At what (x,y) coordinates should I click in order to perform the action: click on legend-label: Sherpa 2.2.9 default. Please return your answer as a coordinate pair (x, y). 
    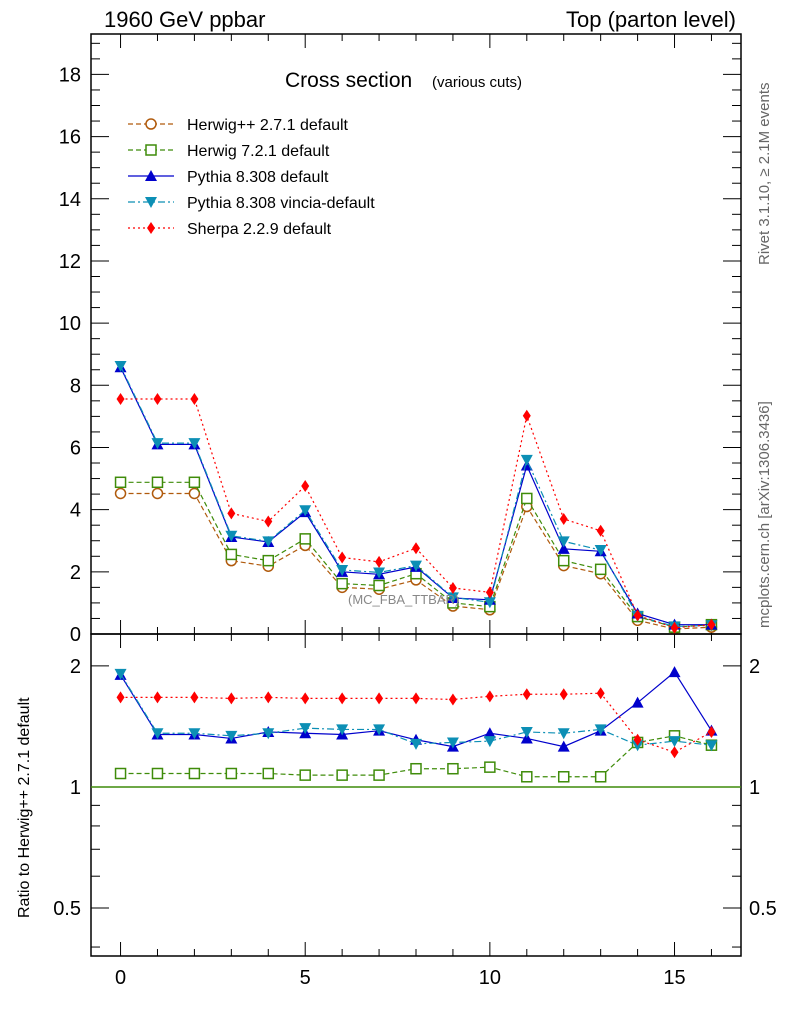
    Looking at the image, I should click on (259, 229).